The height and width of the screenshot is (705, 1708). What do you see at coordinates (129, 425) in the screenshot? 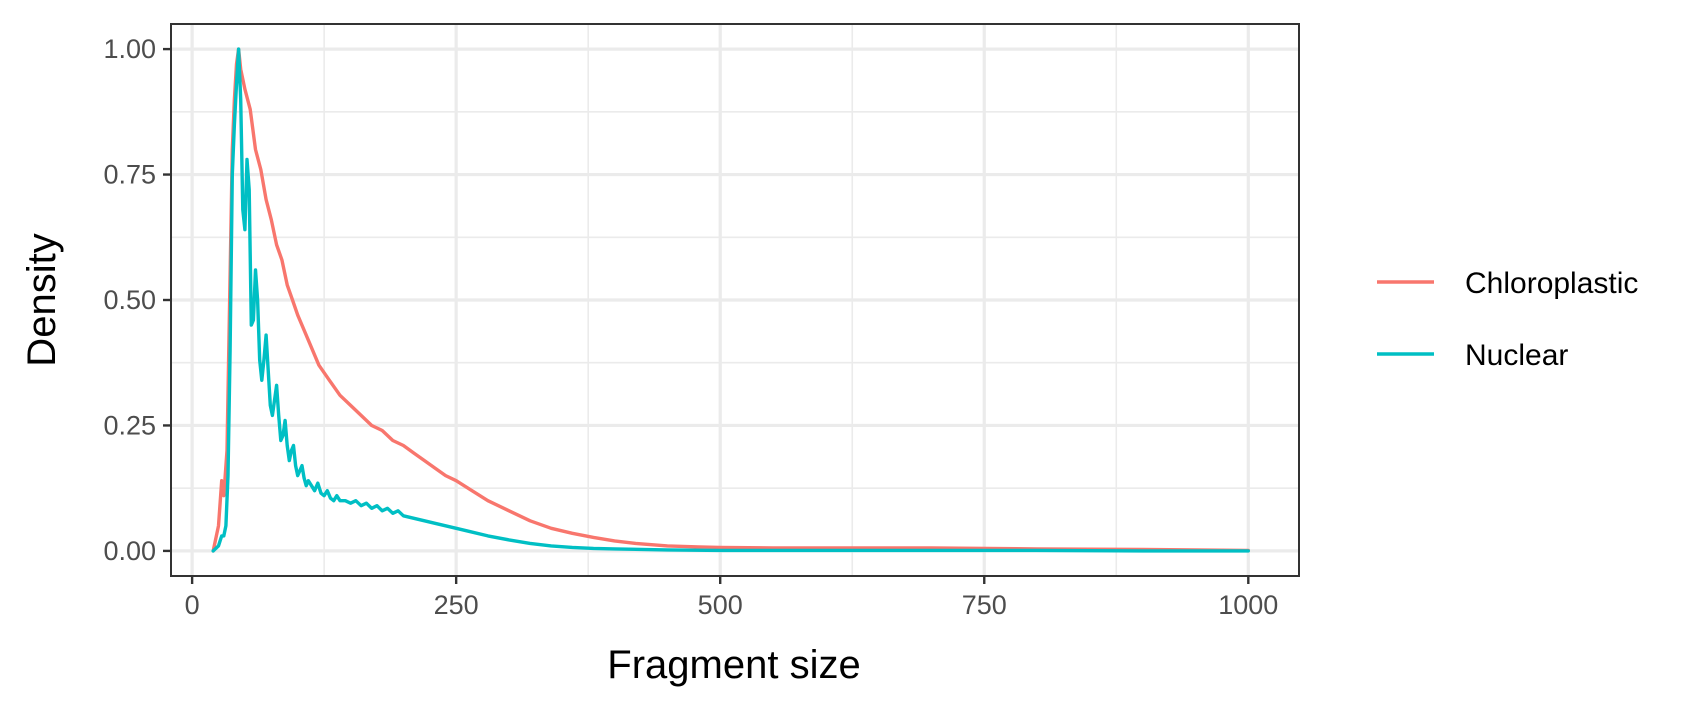
I see `y-tick-label: 0.25` at bounding box center [129, 425].